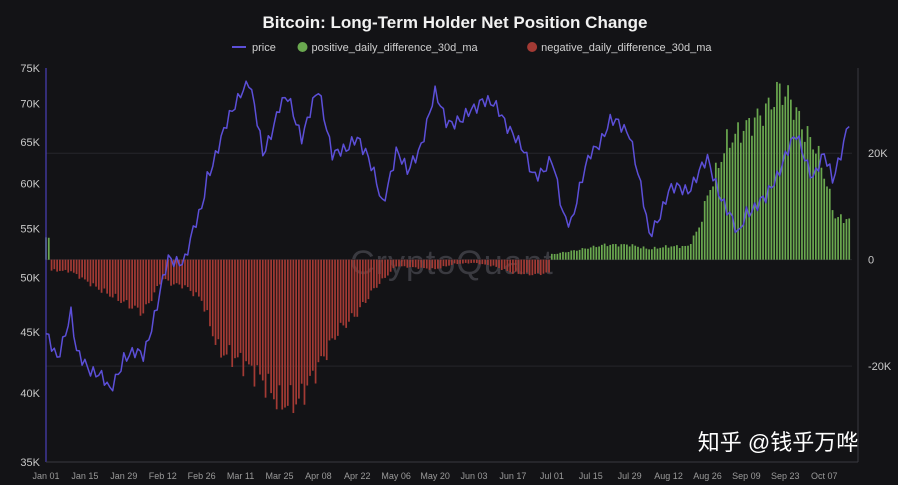  Describe the element at coordinates (707, 476) in the screenshot. I see `x-tick-label-17: Aug 26` at that location.